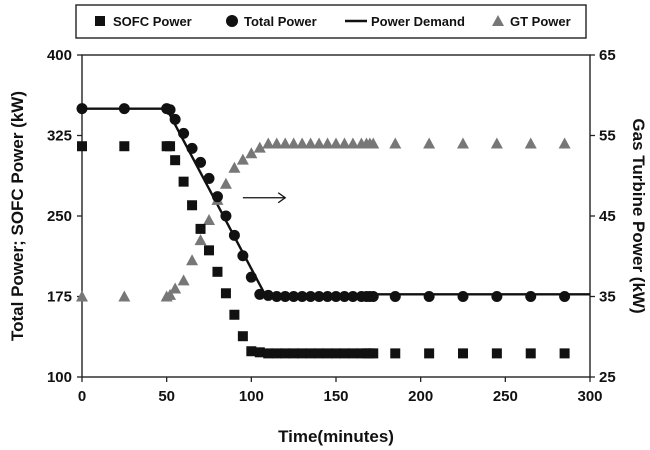 This screenshot has height=450, width=650. I want to click on y-axis-ticks: 100 175 250 325 400, so click(64, 216).